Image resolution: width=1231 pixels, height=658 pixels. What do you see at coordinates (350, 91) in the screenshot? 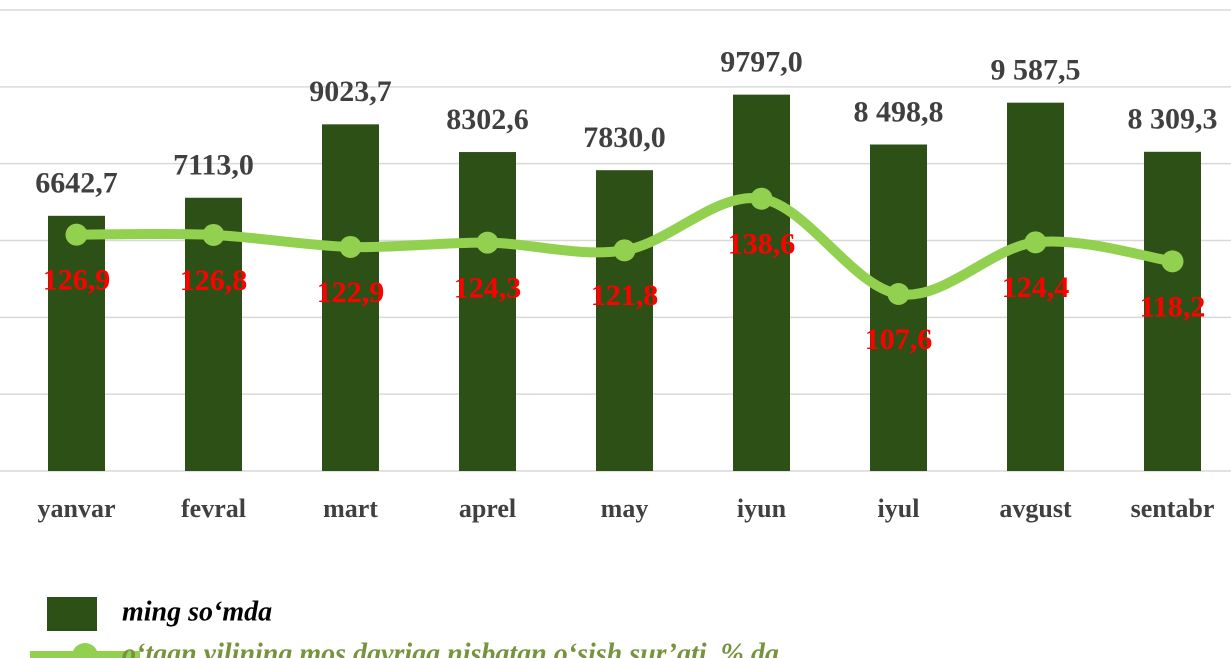
I see `bar-value-label: 9023,7` at bounding box center [350, 91].